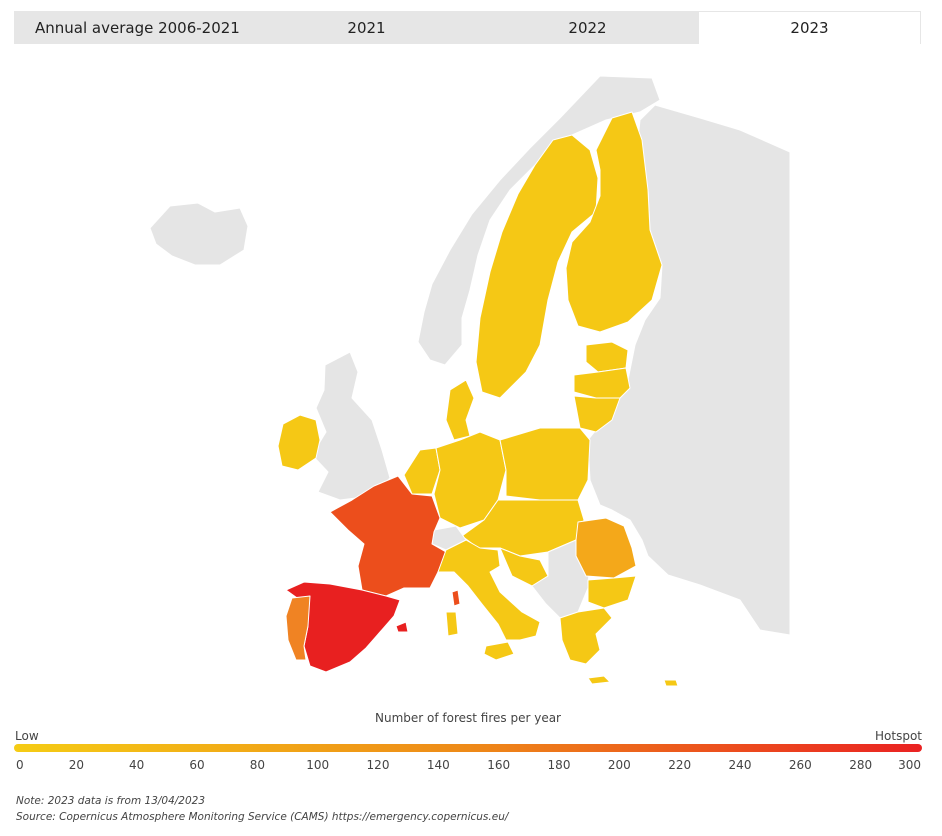 The height and width of the screenshot is (836, 942). What do you see at coordinates (378, 765) in the screenshot?
I see `legend-tick-label: 120` at bounding box center [378, 765].